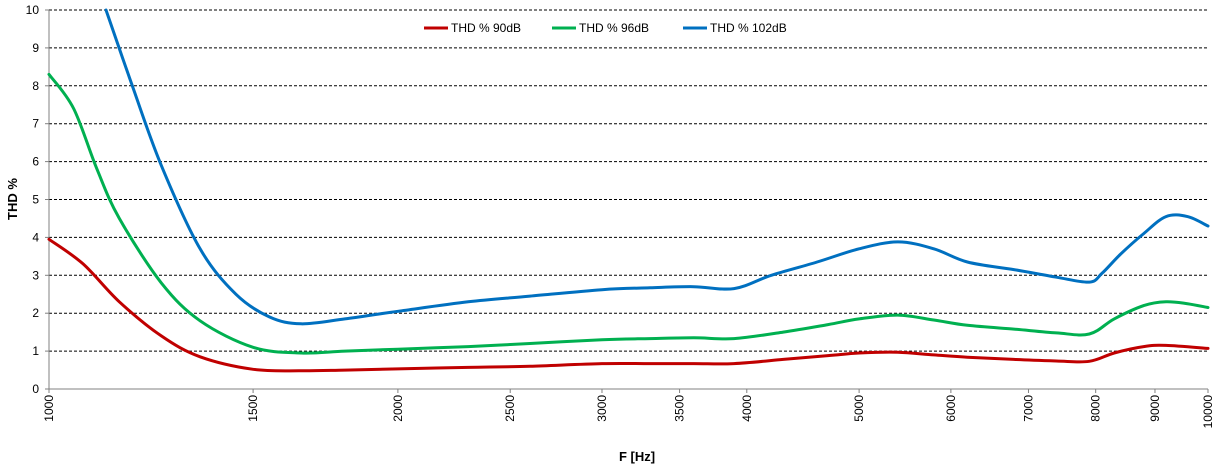 The height and width of the screenshot is (468, 1218). What do you see at coordinates (1208, 412) in the screenshot?
I see `x-tick-label: 10000` at bounding box center [1208, 412].